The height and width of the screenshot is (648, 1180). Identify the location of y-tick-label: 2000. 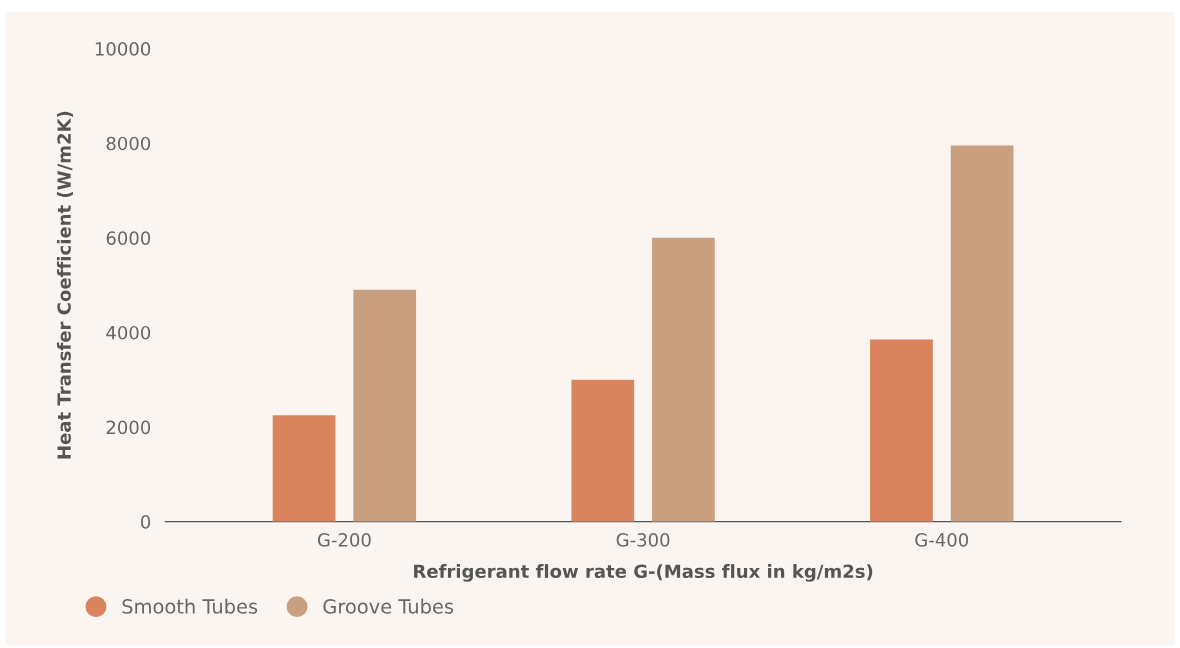
(128, 427).